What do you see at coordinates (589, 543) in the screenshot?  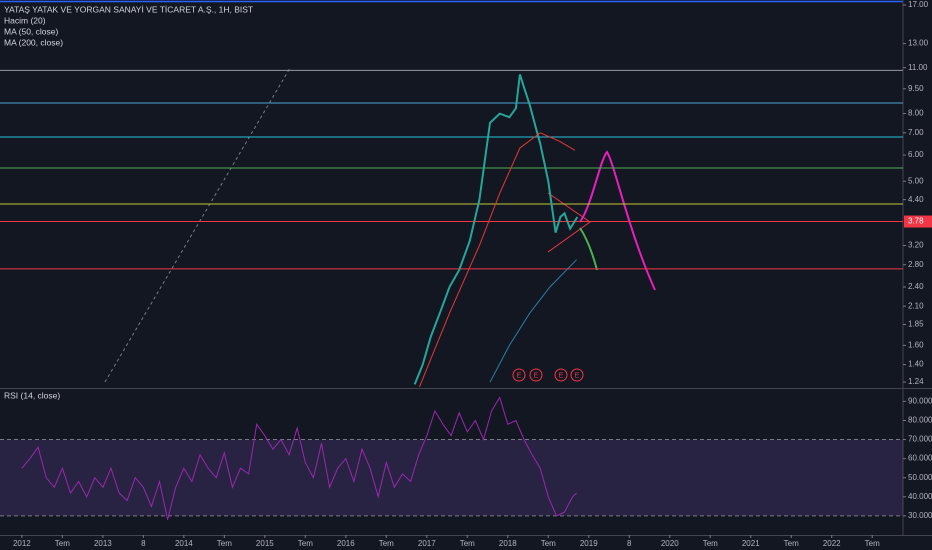 I see `x-tick-label: 2019` at bounding box center [589, 543].